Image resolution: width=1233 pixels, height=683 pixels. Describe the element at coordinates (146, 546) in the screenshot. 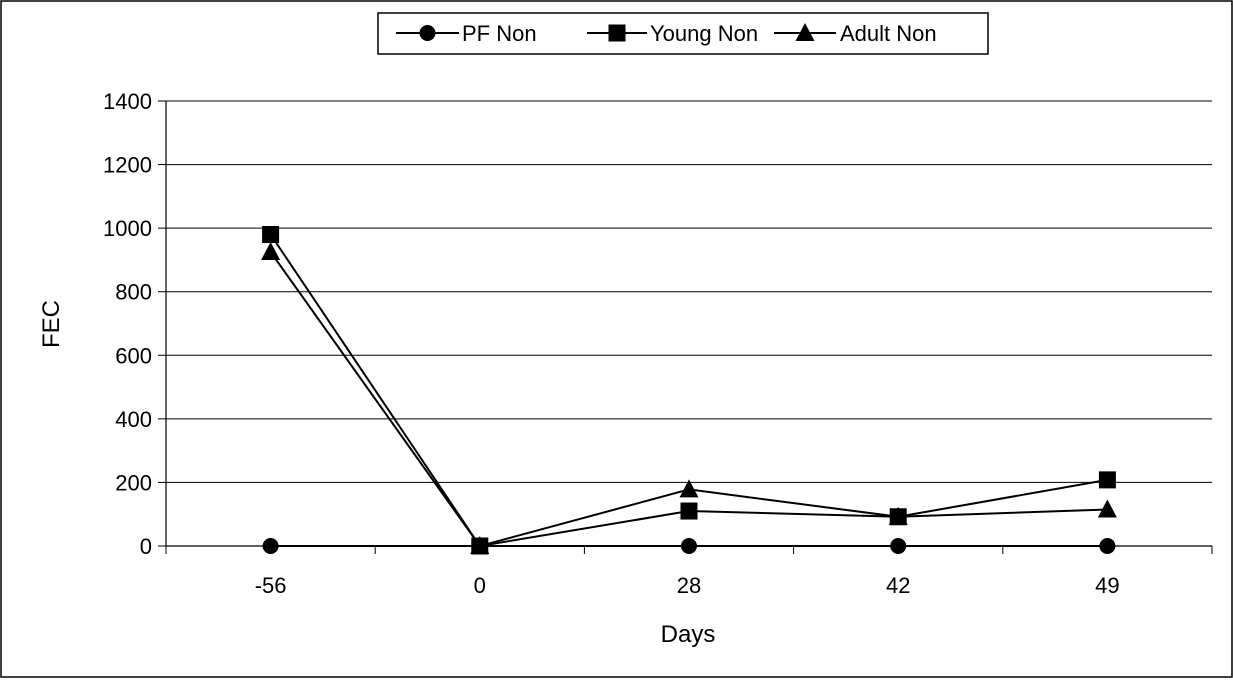

I see `y-tick-label: 0` at that location.